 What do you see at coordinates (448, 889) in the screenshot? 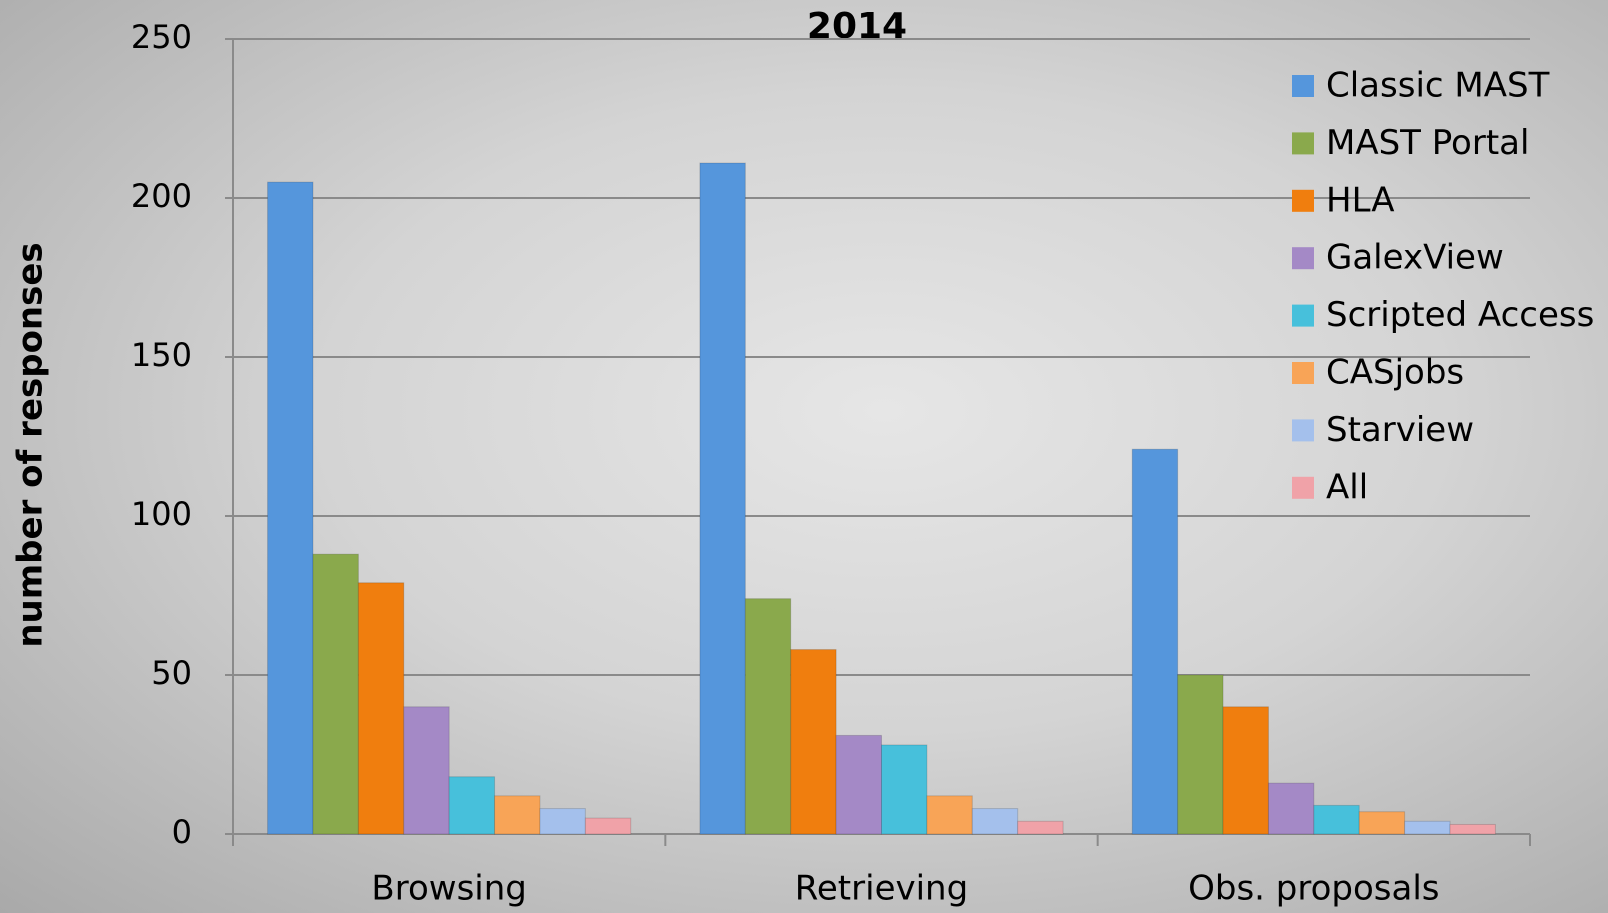
I see `x-tick-label: Browsing` at bounding box center [448, 889].